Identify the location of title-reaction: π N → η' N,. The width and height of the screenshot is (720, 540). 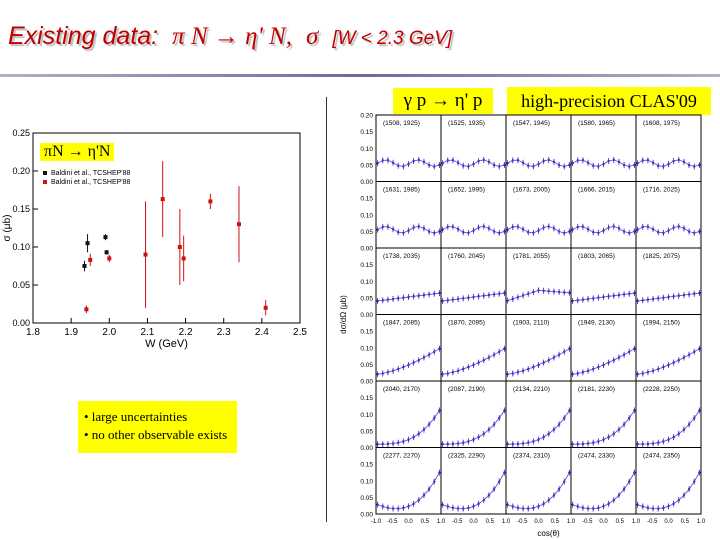
(232, 36).